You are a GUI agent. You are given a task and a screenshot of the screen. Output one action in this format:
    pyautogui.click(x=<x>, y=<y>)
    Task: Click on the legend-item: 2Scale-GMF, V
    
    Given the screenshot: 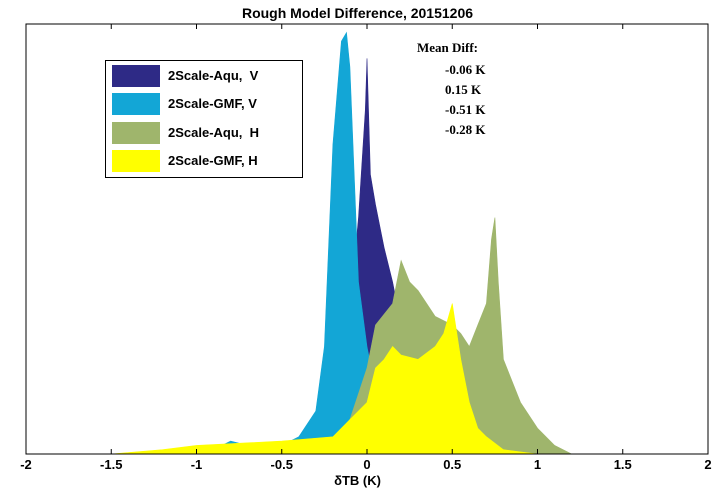 What is the action you would take?
    pyautogui.click(x=205, y=104)
    